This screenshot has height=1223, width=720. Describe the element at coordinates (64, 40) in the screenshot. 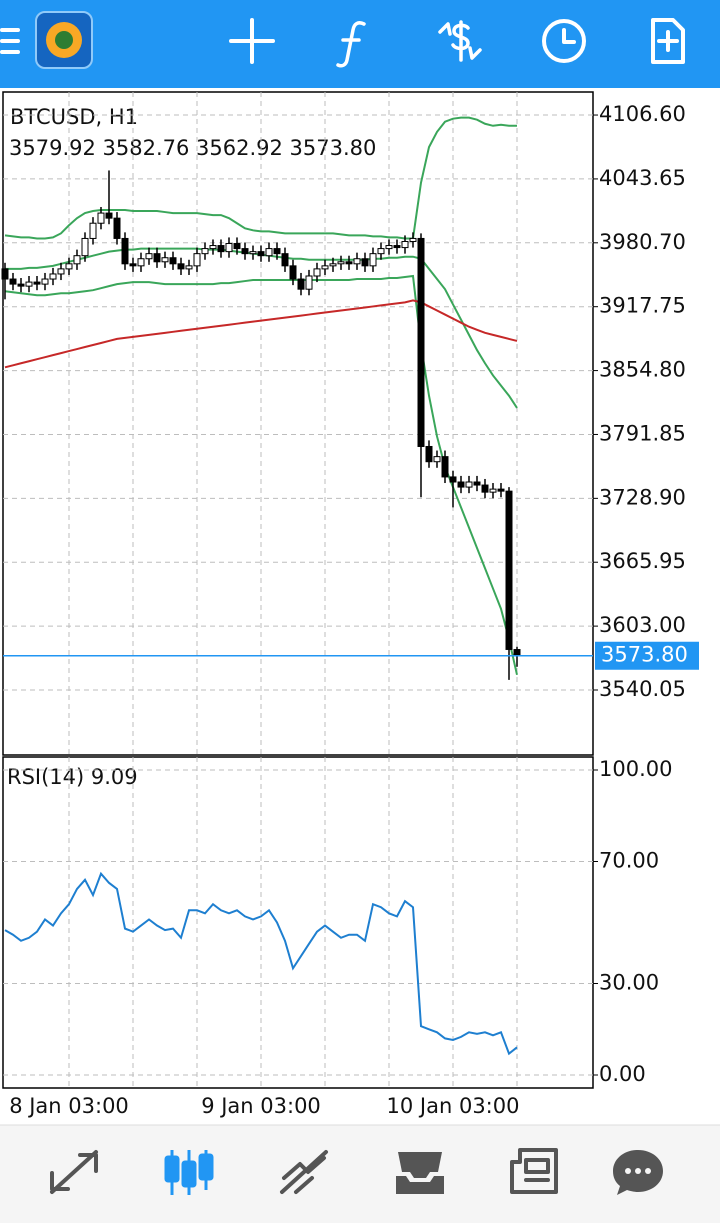

I see `app-icon` at that location.